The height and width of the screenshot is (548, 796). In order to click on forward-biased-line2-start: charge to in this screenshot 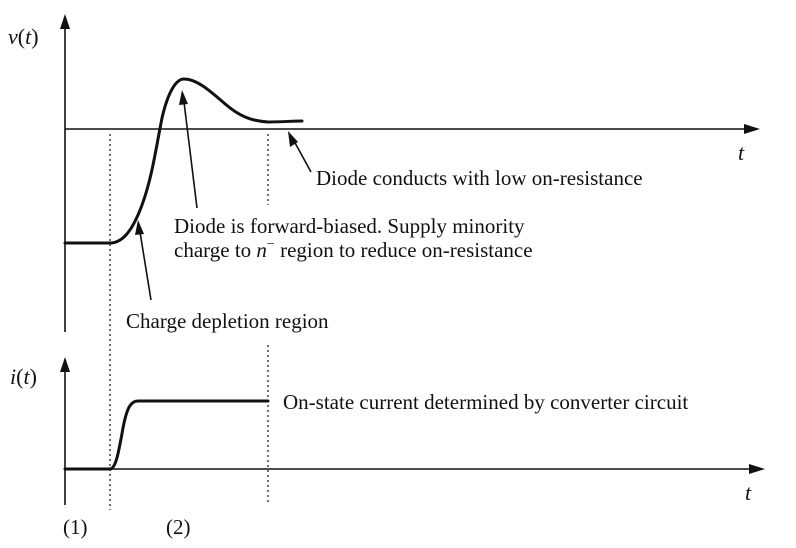, I will do `click(215, 250)`.